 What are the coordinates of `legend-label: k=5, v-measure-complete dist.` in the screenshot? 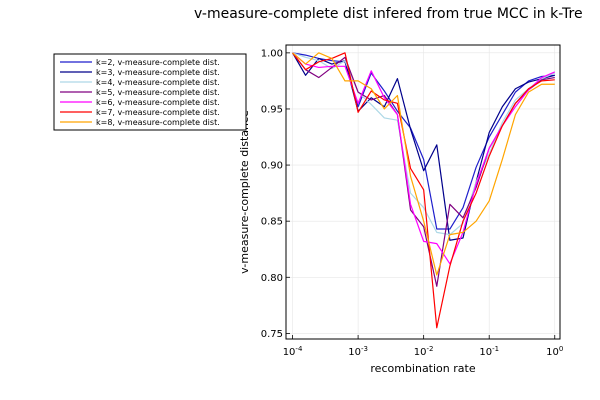 It's located at (158, 92).